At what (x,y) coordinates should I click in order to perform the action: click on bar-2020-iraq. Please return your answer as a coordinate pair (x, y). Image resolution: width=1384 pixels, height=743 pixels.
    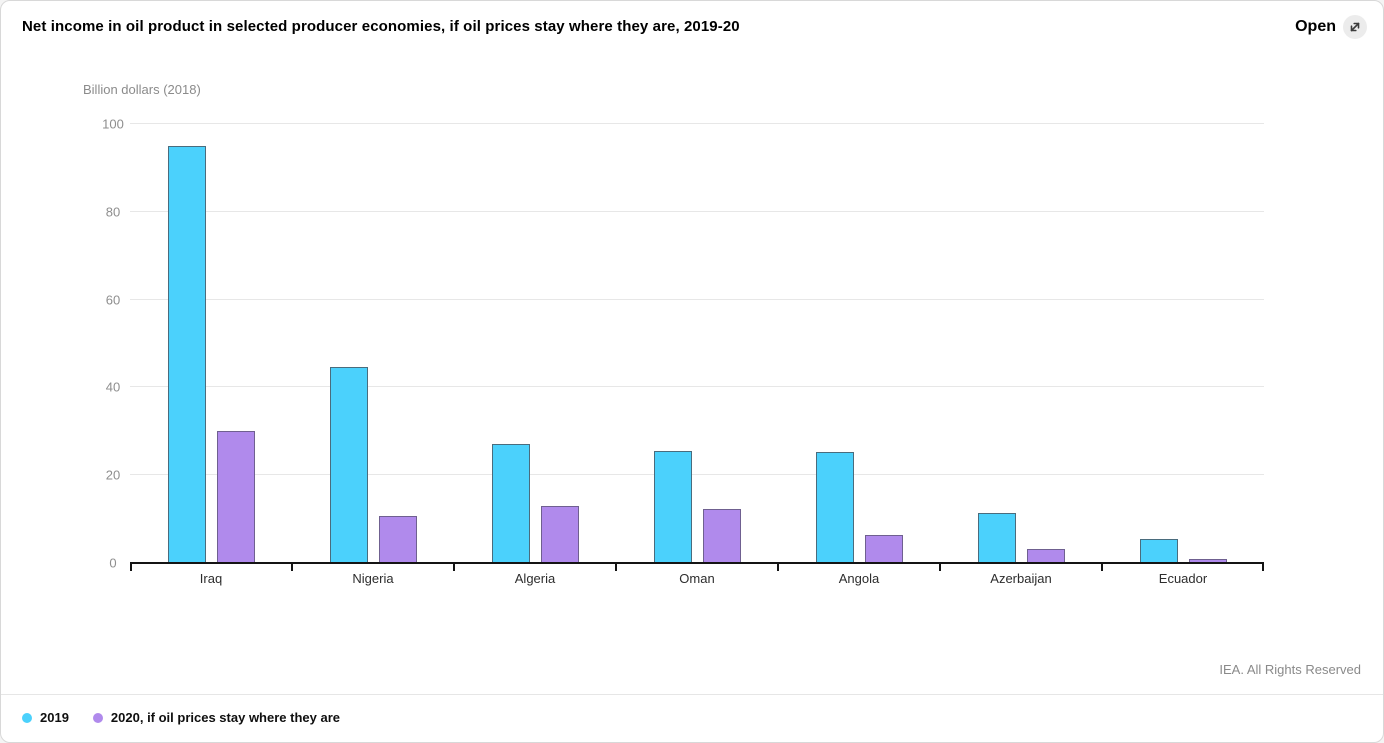
    Looking at the image, I should click on (235, 497).